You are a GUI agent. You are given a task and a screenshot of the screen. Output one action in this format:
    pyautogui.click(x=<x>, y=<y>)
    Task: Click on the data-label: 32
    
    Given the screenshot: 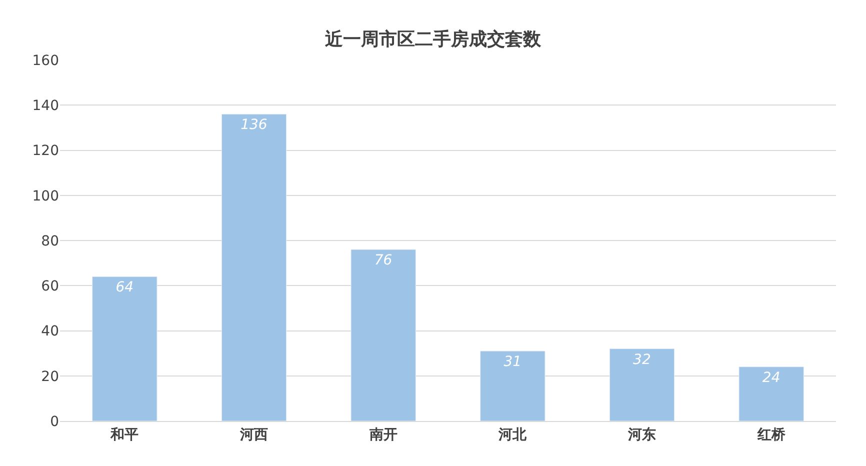 What is the action you would take?
    pyautogui.click(x=642, y=360)
    